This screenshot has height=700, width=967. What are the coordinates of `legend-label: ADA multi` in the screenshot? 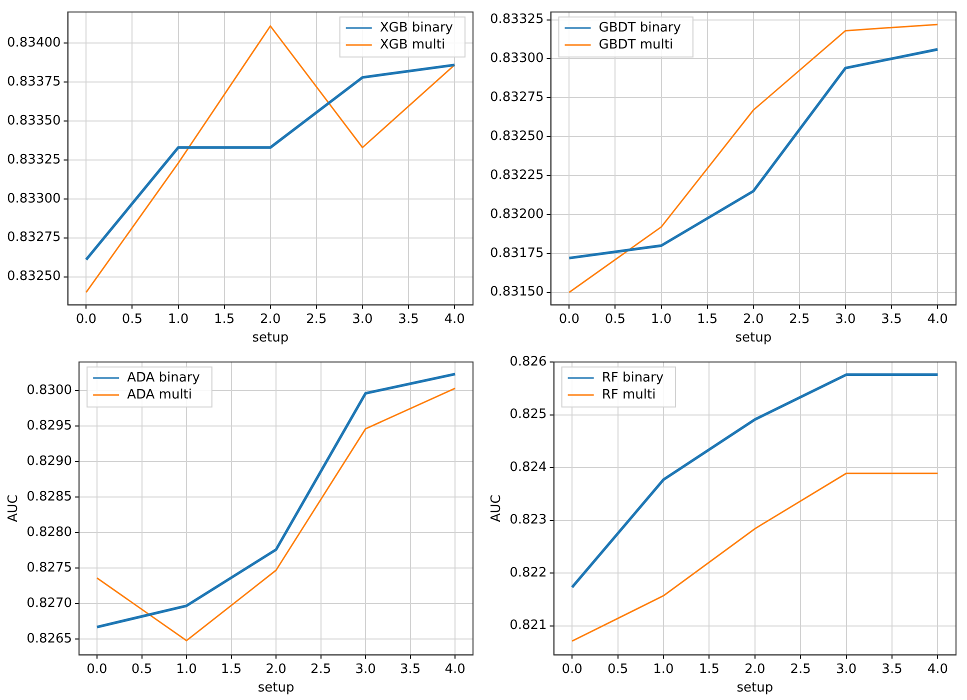 It's located at (159, 394).